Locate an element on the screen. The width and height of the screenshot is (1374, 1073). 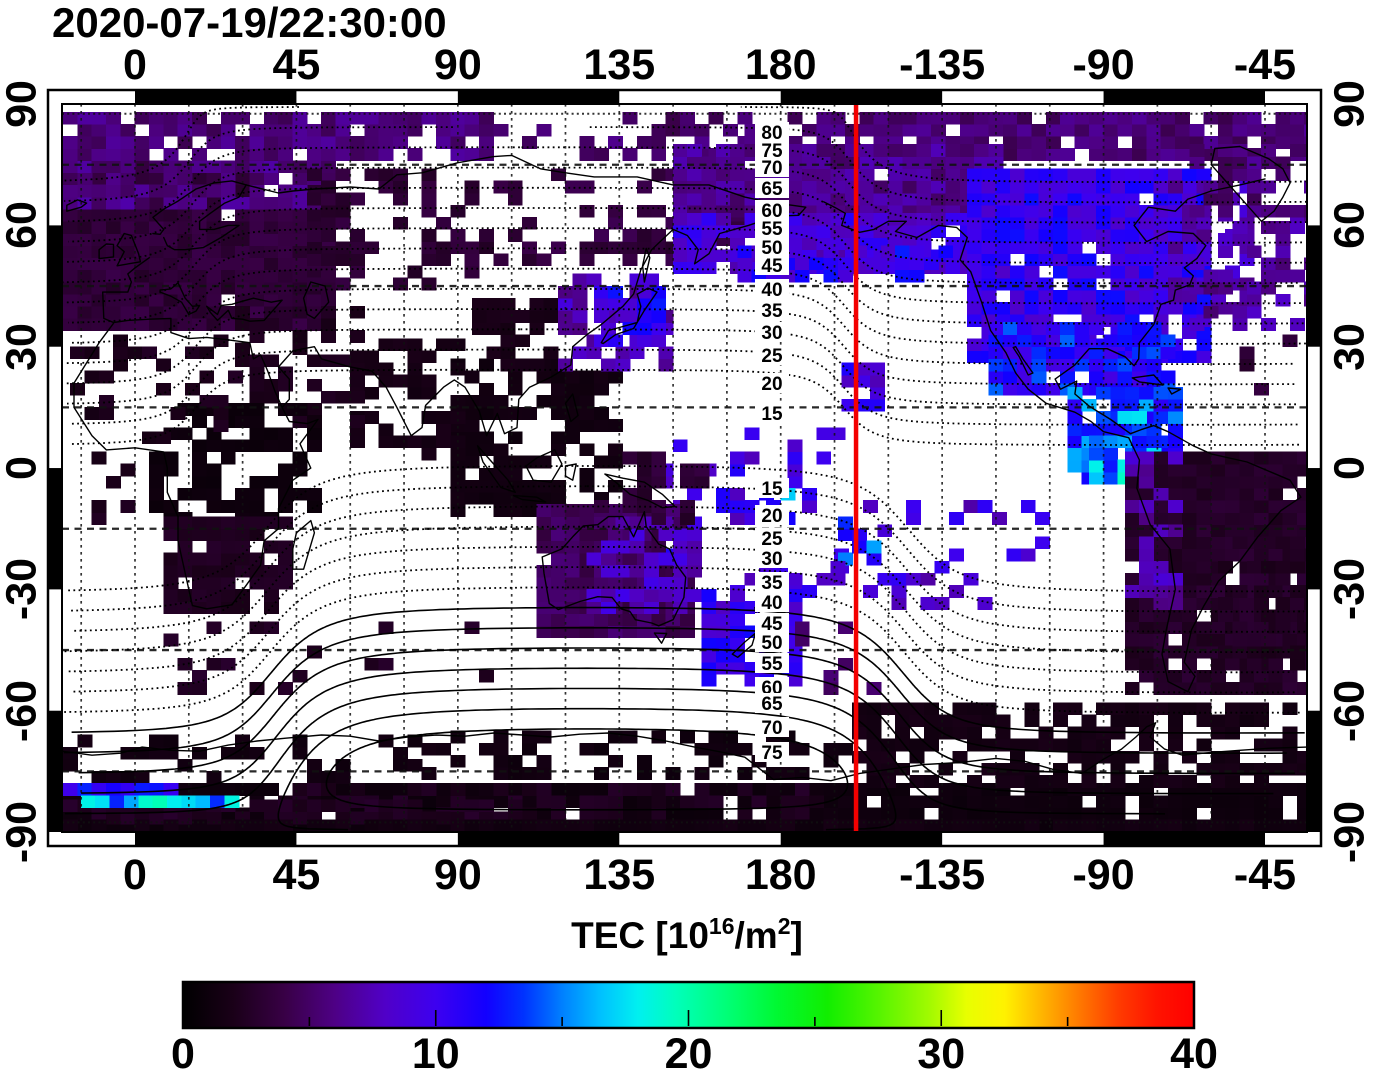
top-tick-45: 45 is located at coordinates (296, 65).